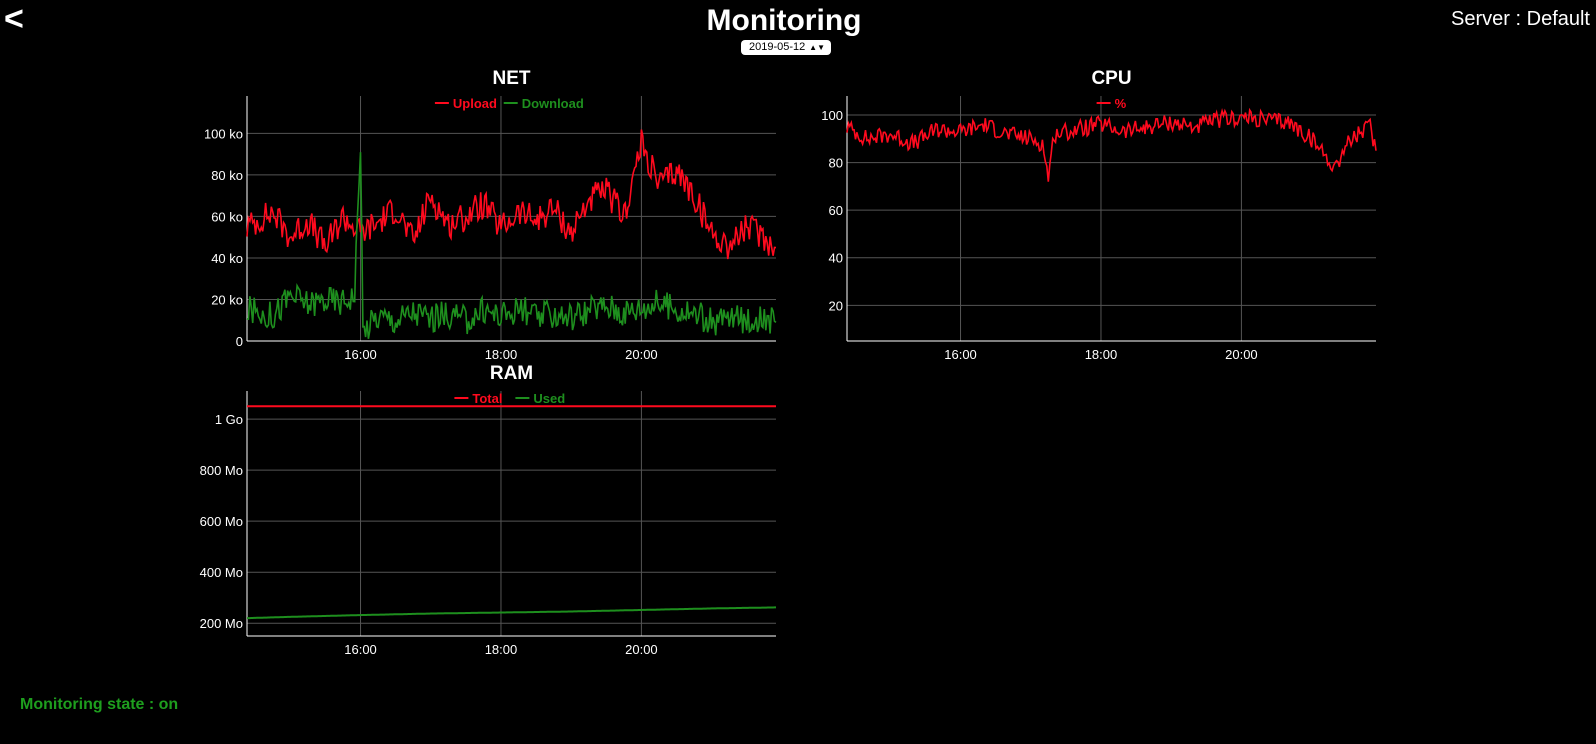 This screenshot has width=1596, height=744. I want to click on legend-label: Upload, so click(475, 103).